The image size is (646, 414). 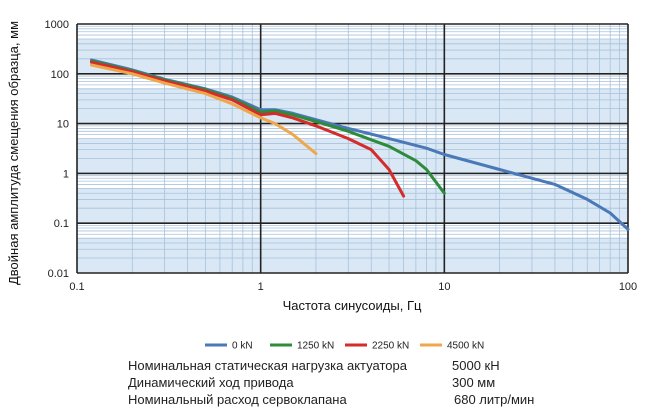 What do you see at coordinates (60, 75) in the screenshot?
I see `y-tick-label: 100` at bounding box center [60, 75].